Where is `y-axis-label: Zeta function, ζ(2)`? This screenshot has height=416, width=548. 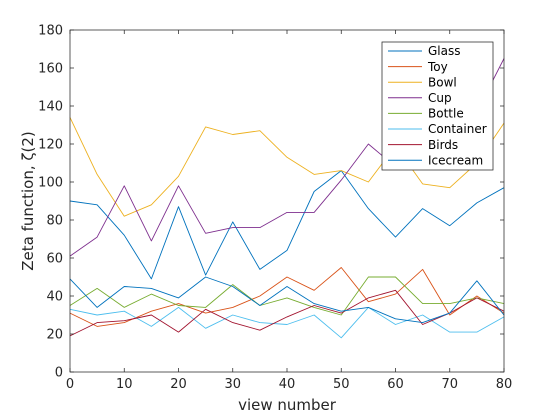
y-axis-label: Zeta function, ζ(2) is located at coordinates (28, 201).